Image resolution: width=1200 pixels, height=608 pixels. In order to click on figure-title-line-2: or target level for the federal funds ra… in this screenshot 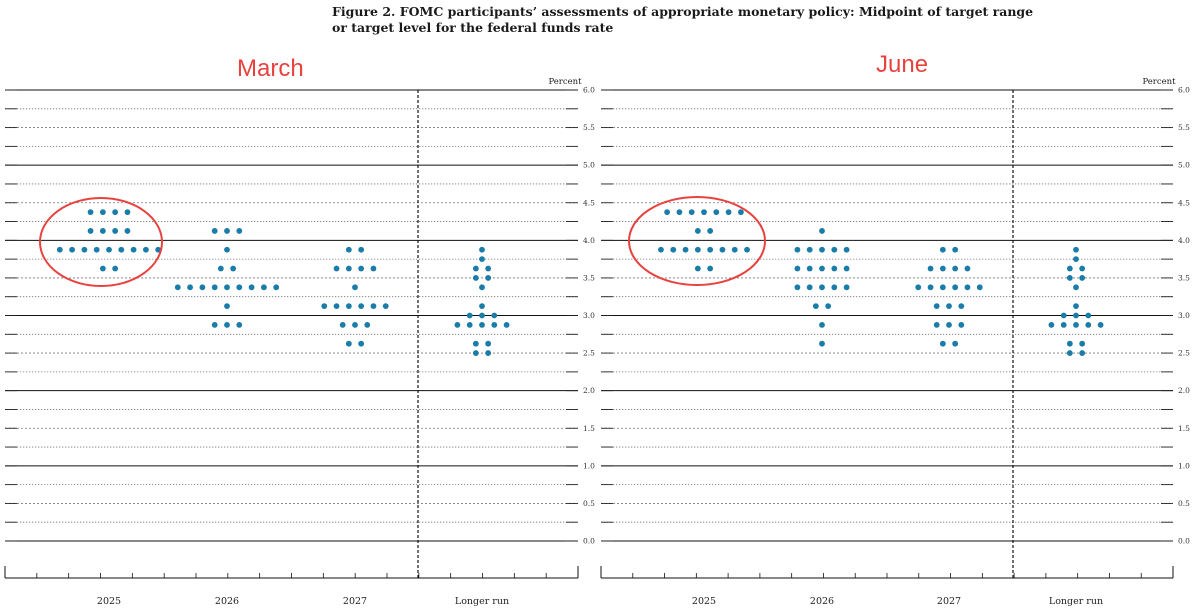, I will do `click(473, 27)`.